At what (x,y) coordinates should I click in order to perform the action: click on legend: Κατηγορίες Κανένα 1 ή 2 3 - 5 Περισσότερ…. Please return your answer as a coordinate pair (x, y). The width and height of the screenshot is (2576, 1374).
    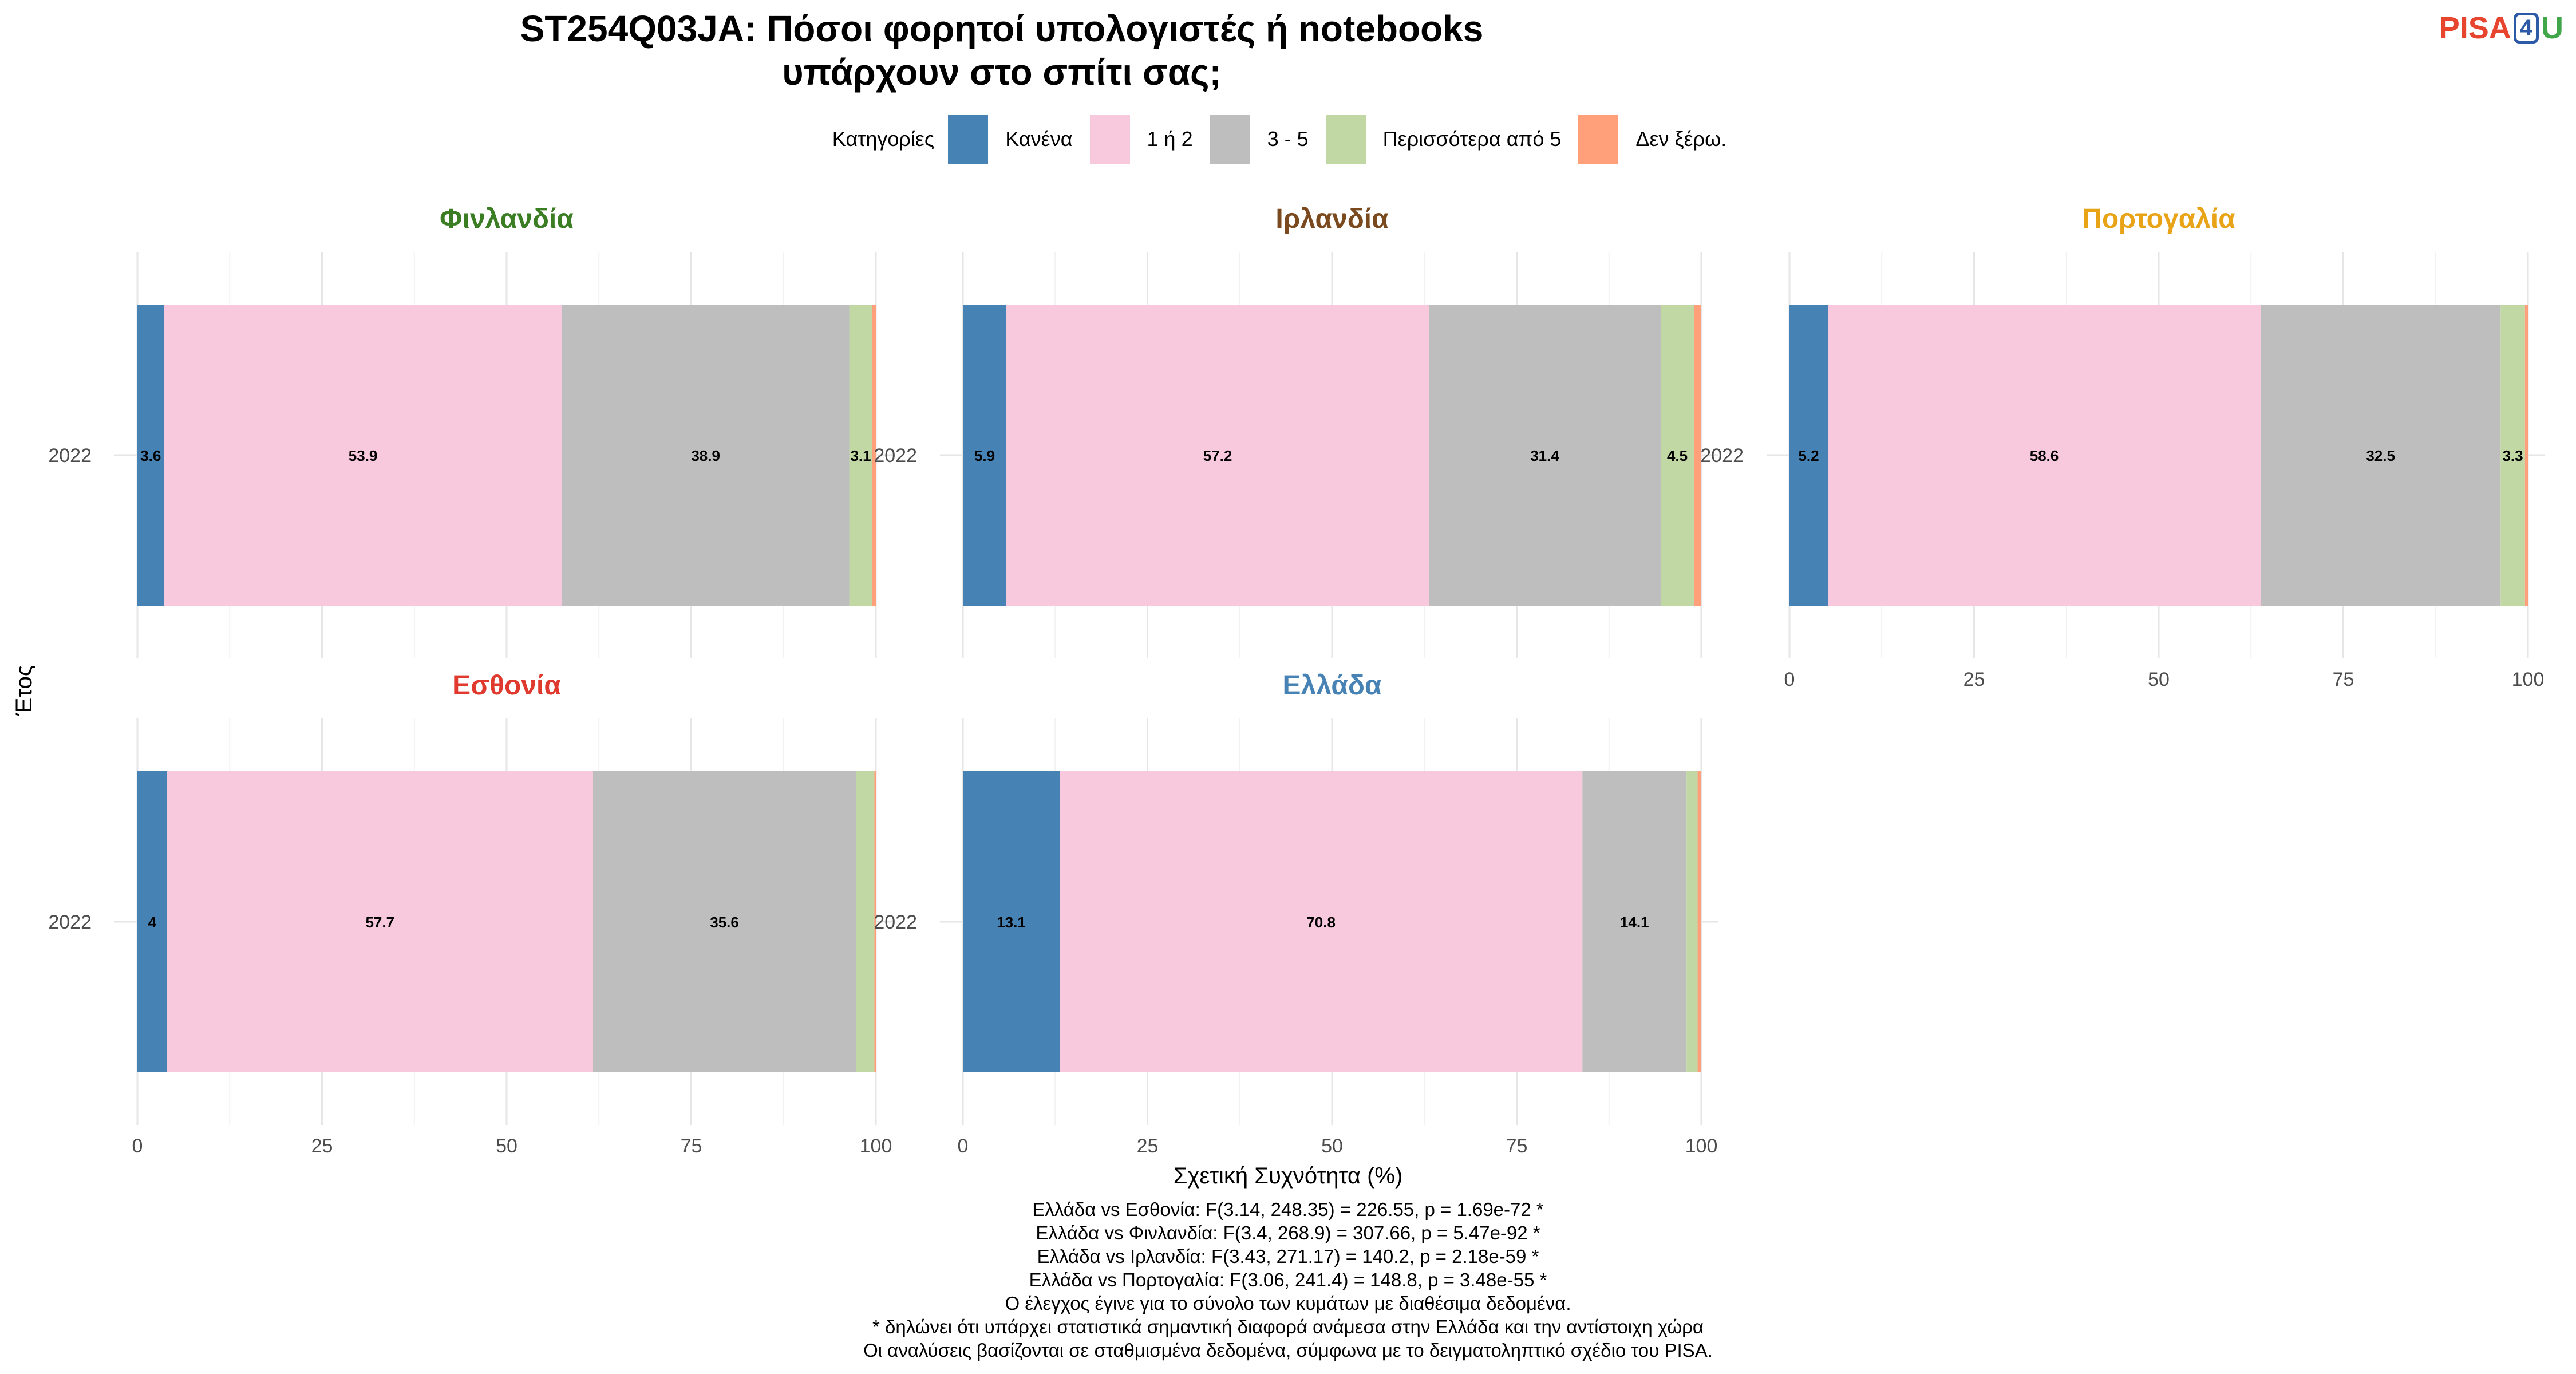
    Looking at the image, I should click on (1288, 139).